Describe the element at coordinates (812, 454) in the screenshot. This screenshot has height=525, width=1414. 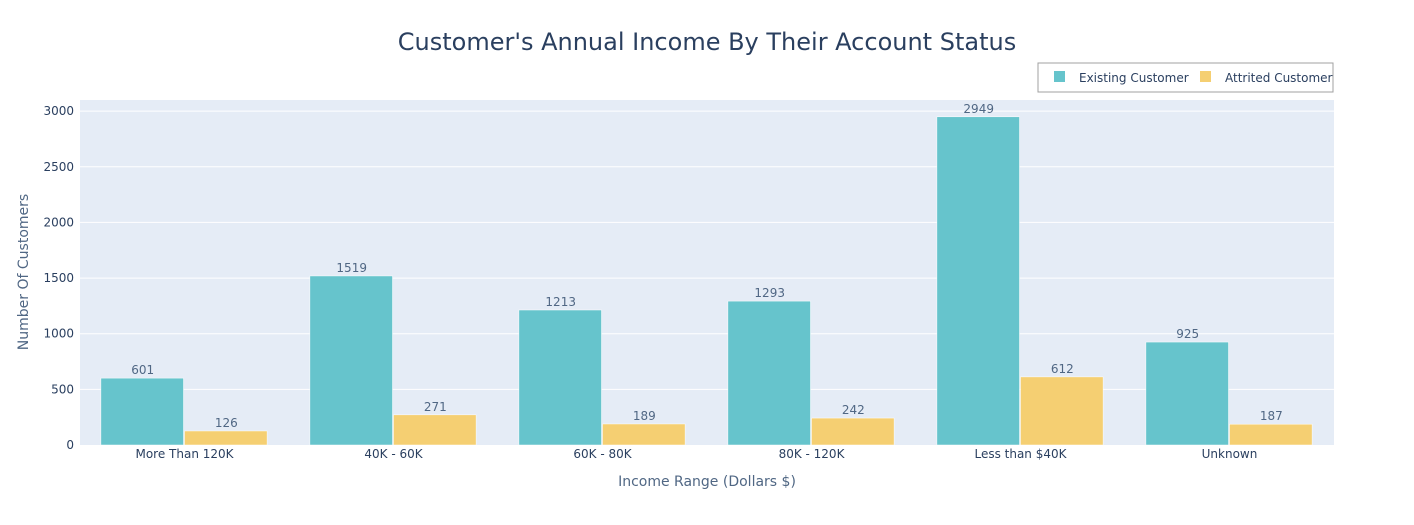
I see `x-tick-label: 80K - 120K` at that location.